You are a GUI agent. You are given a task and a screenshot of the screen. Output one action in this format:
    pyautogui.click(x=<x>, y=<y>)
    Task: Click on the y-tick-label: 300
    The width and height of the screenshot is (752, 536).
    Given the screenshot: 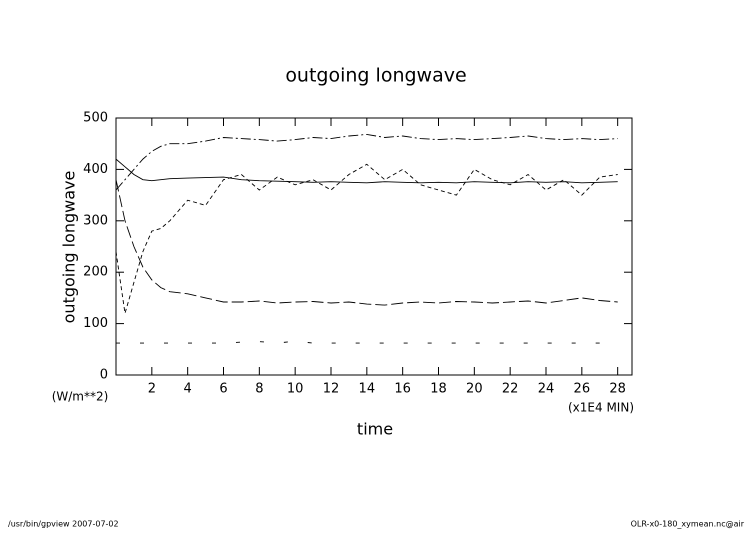 What is the action you would take?
    pyautogui.click(x=95, y=220)
    